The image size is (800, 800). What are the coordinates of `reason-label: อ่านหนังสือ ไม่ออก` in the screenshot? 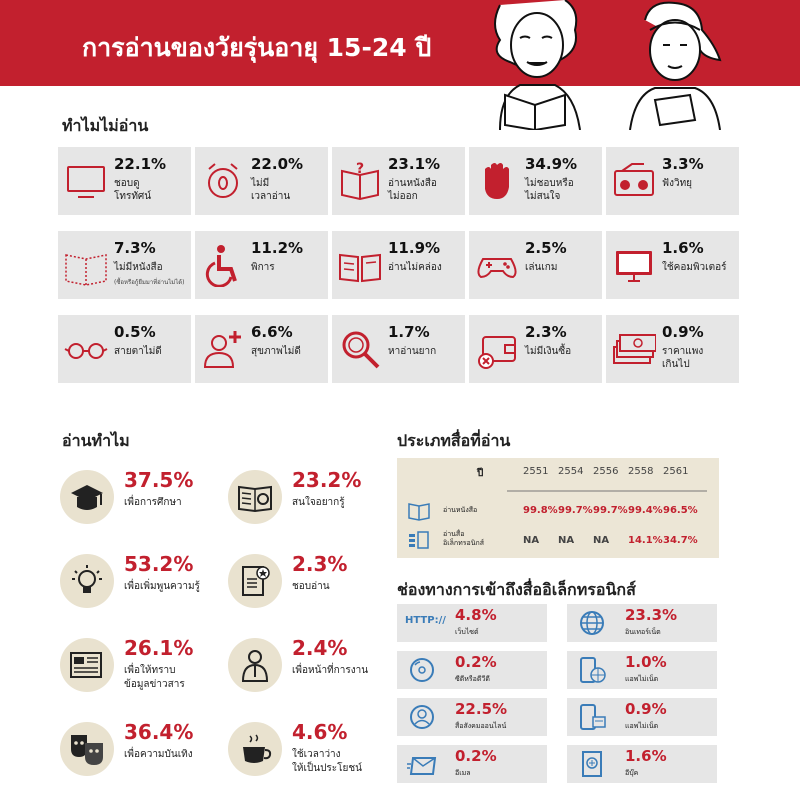 It's located at (412, 190).